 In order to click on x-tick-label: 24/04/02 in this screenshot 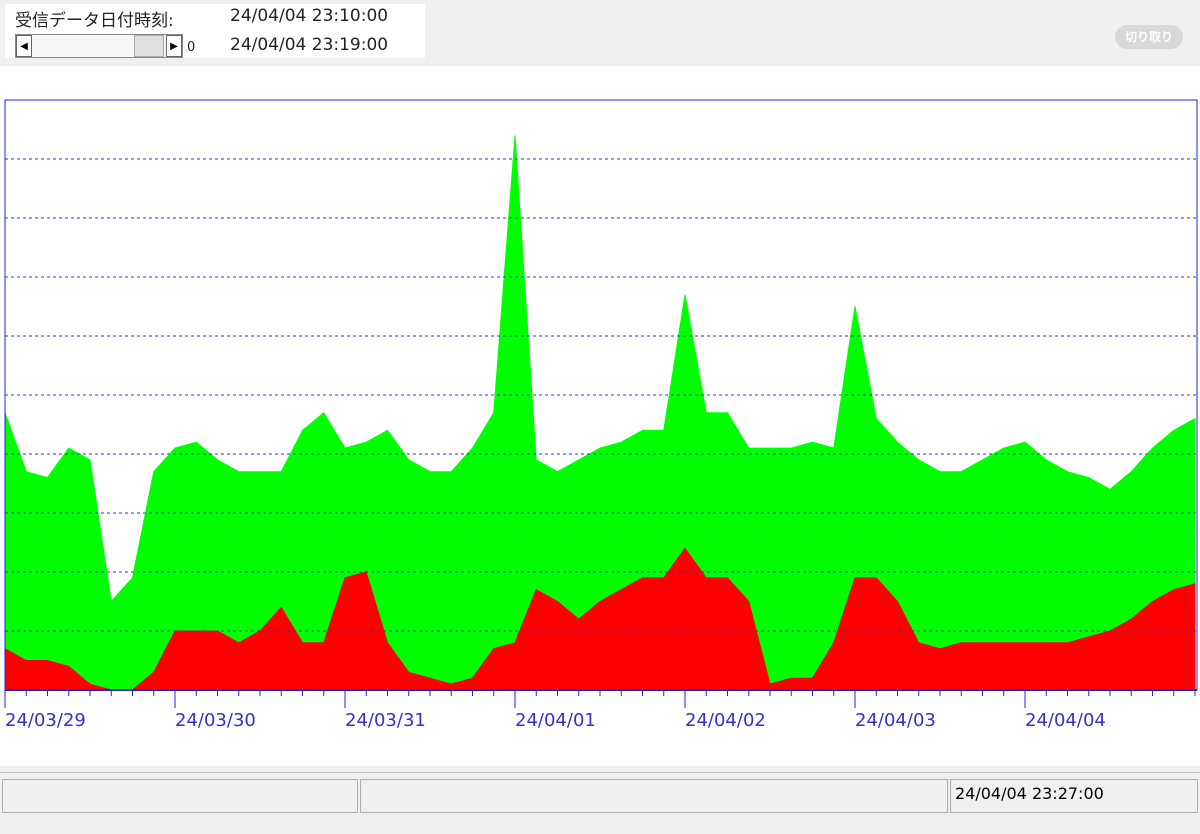, I will do `click(725, 720)`.